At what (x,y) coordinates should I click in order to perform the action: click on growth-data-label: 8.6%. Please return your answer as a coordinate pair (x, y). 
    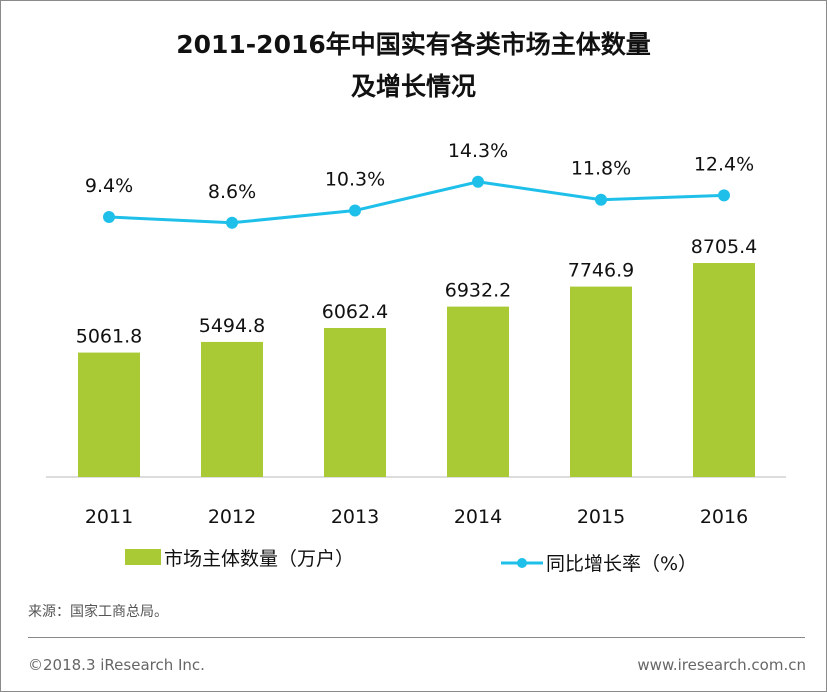
    Looking at the image, I should click on (232, 192).